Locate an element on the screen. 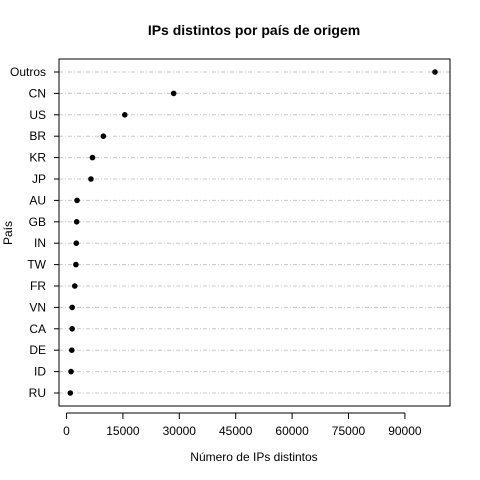 The image size is (480, 480). y-tick-label: DE is located at coordinates (37, 350).